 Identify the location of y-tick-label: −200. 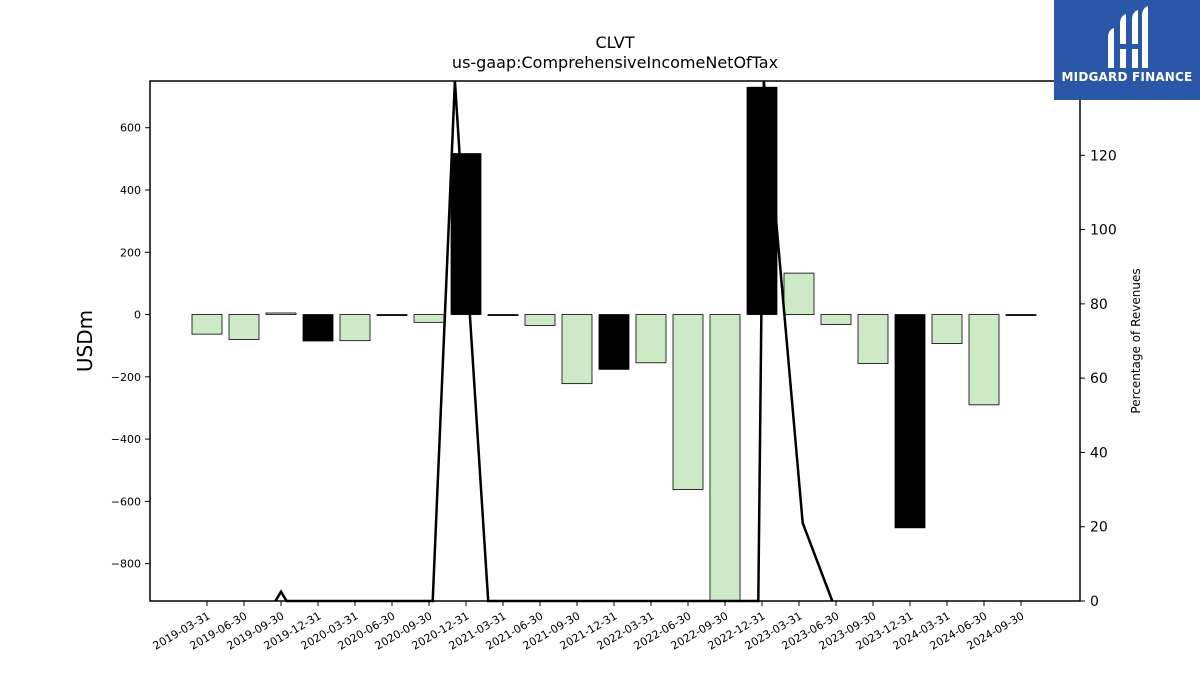
(126, 377).